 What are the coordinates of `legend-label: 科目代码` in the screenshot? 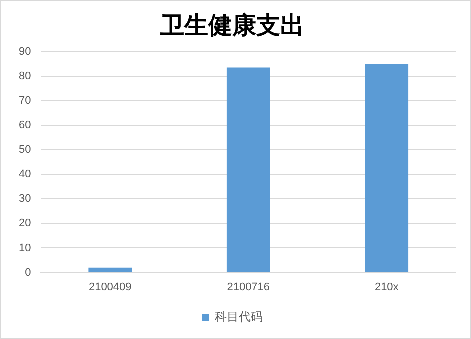 It's located at (239, 317).